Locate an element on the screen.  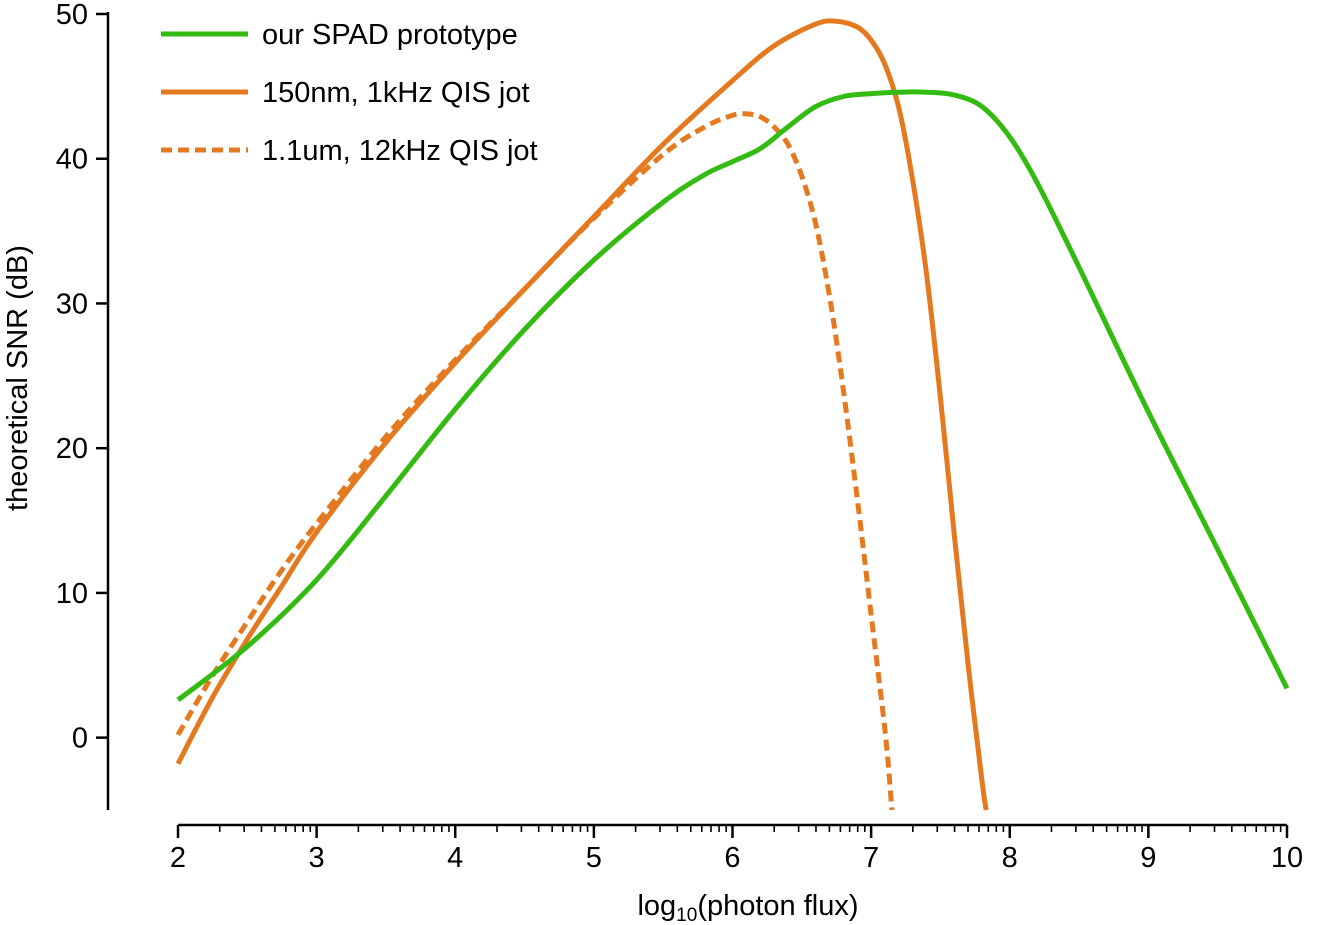
x-tick-label: 7 is located at coordinates (871, 858).